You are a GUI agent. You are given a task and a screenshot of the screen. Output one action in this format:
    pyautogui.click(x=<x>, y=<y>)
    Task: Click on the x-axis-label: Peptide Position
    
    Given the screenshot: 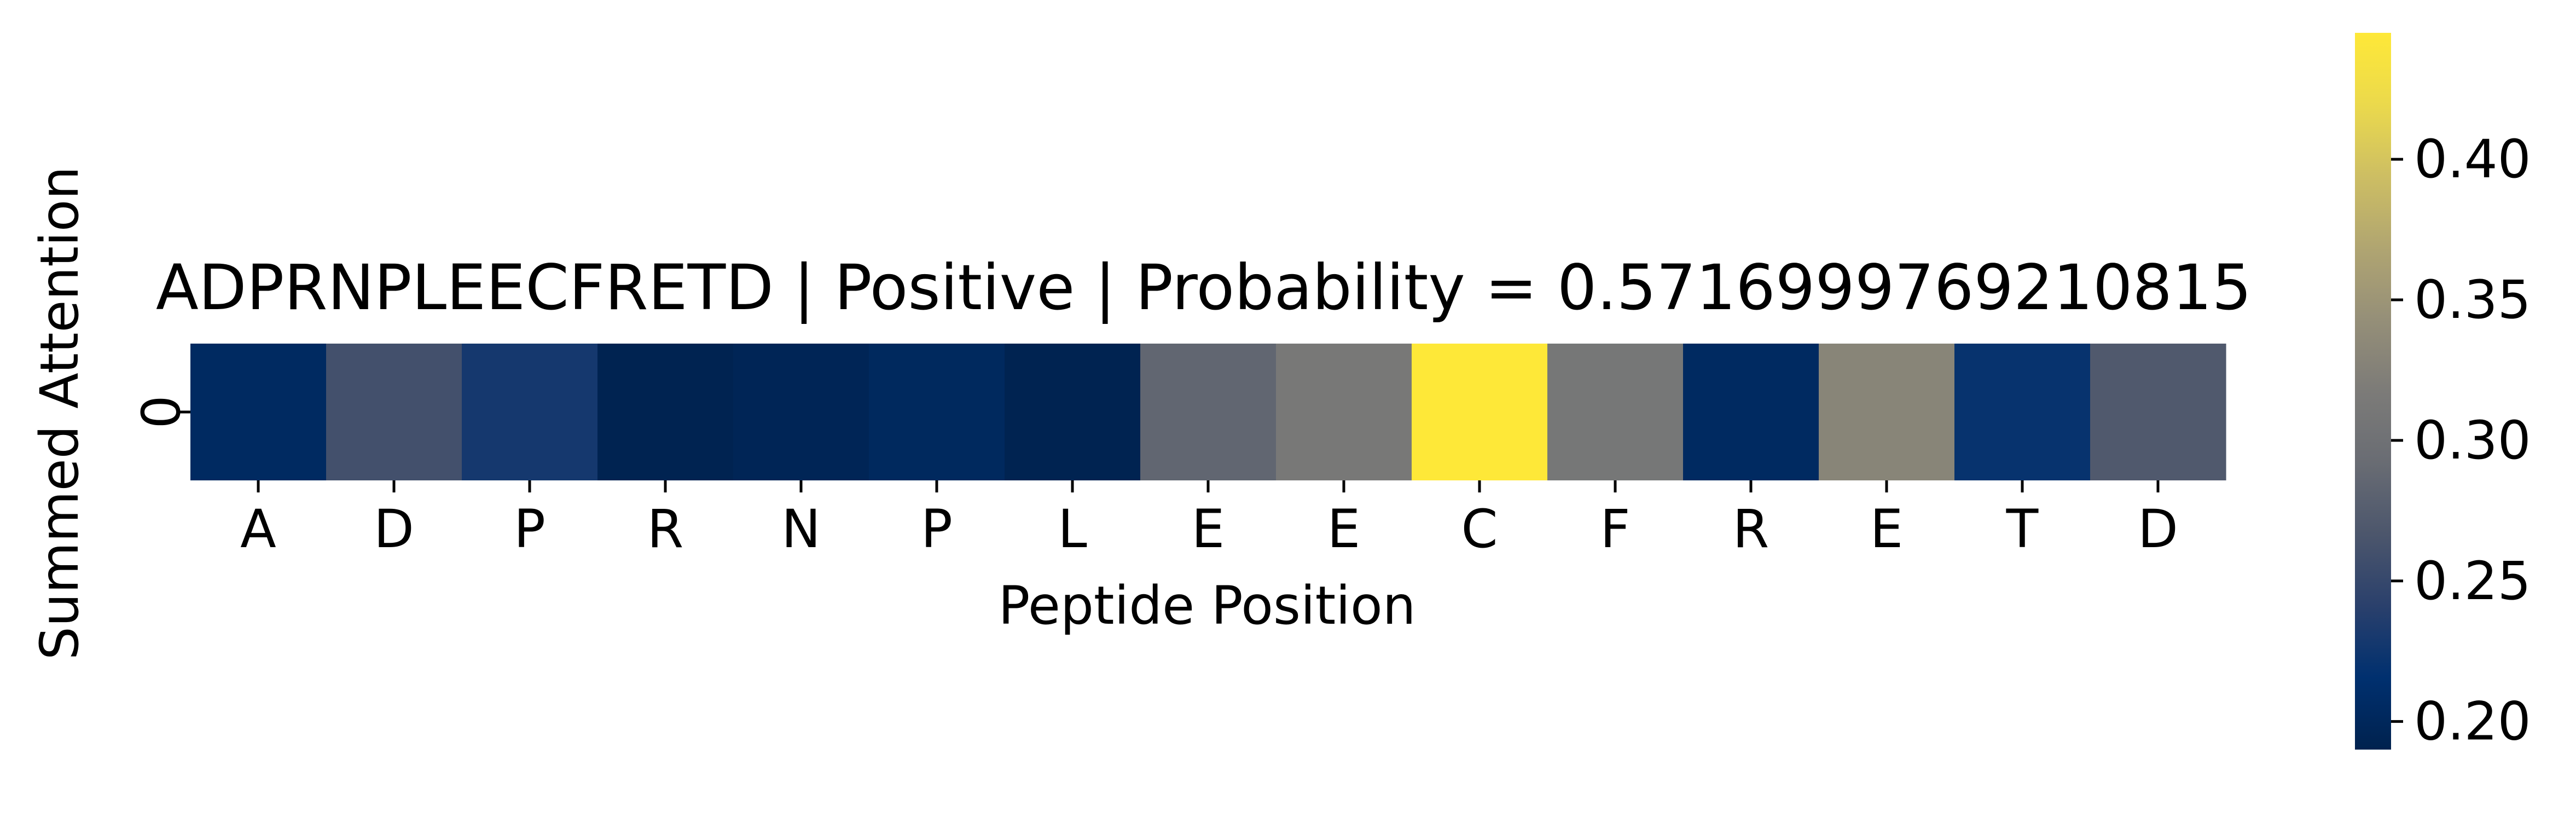 What is the action you would take?
    pyautogui.click(x=1206, y=605)
    